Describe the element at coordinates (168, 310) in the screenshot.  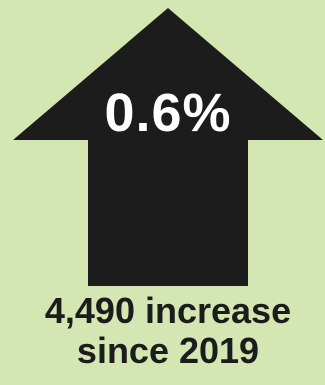
I see `caption-line-increase-count: 4,490 increase` at that location.